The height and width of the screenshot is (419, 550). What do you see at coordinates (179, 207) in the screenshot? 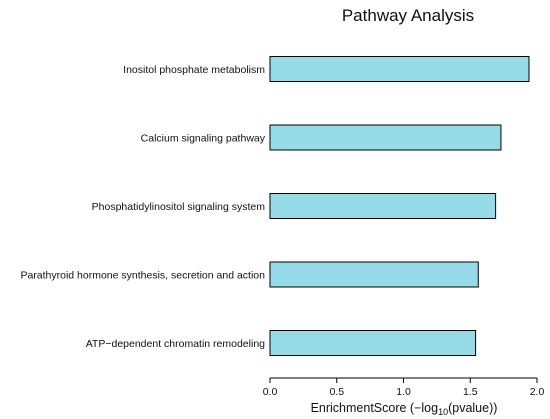
I see `category-label-3: Phosphatidylinositol signaling system` at bounding box center [179, 207].